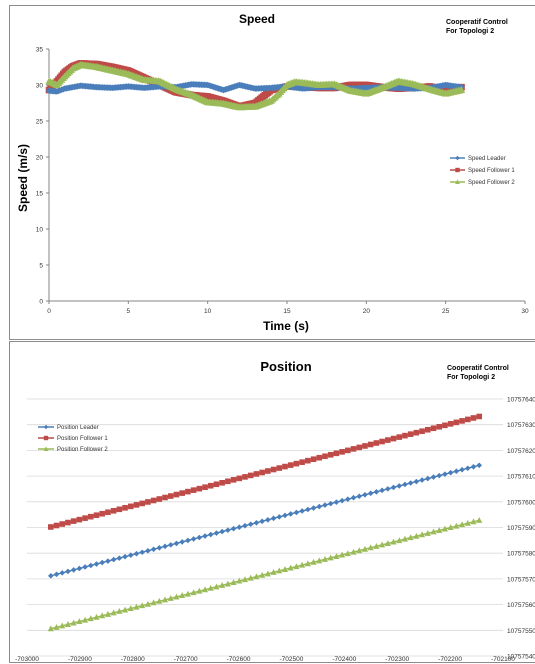  What do you see at coordinates (133, 659) in the screenshot?
I see `position-x-tick-label: -702800` at bounding box center [133, 659].